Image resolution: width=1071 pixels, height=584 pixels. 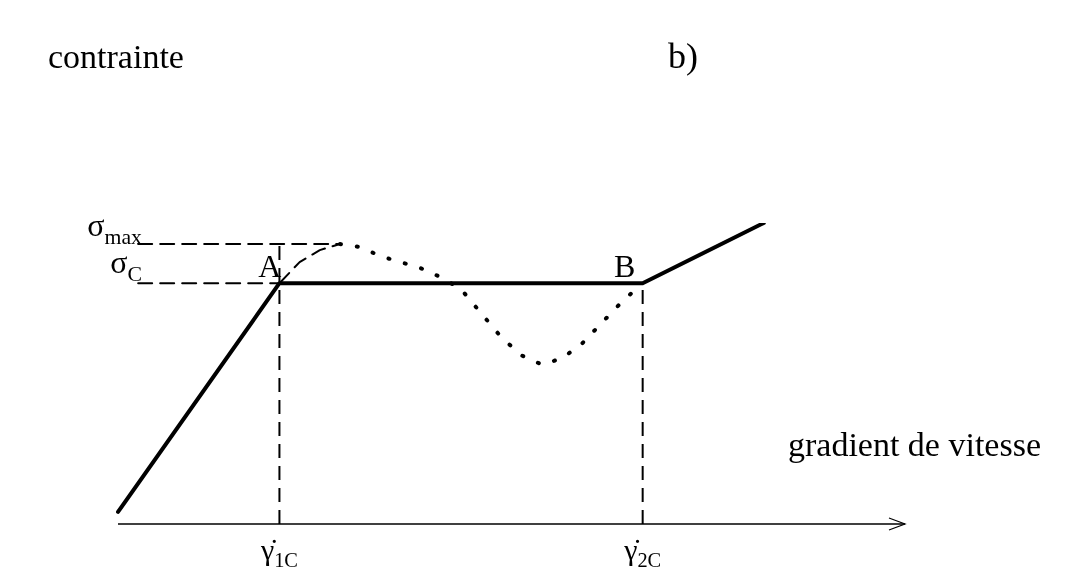 What do you see at coordinates (625, 266) in the screenshot?
I see `annotation: B` at bounding box center [625, 266].